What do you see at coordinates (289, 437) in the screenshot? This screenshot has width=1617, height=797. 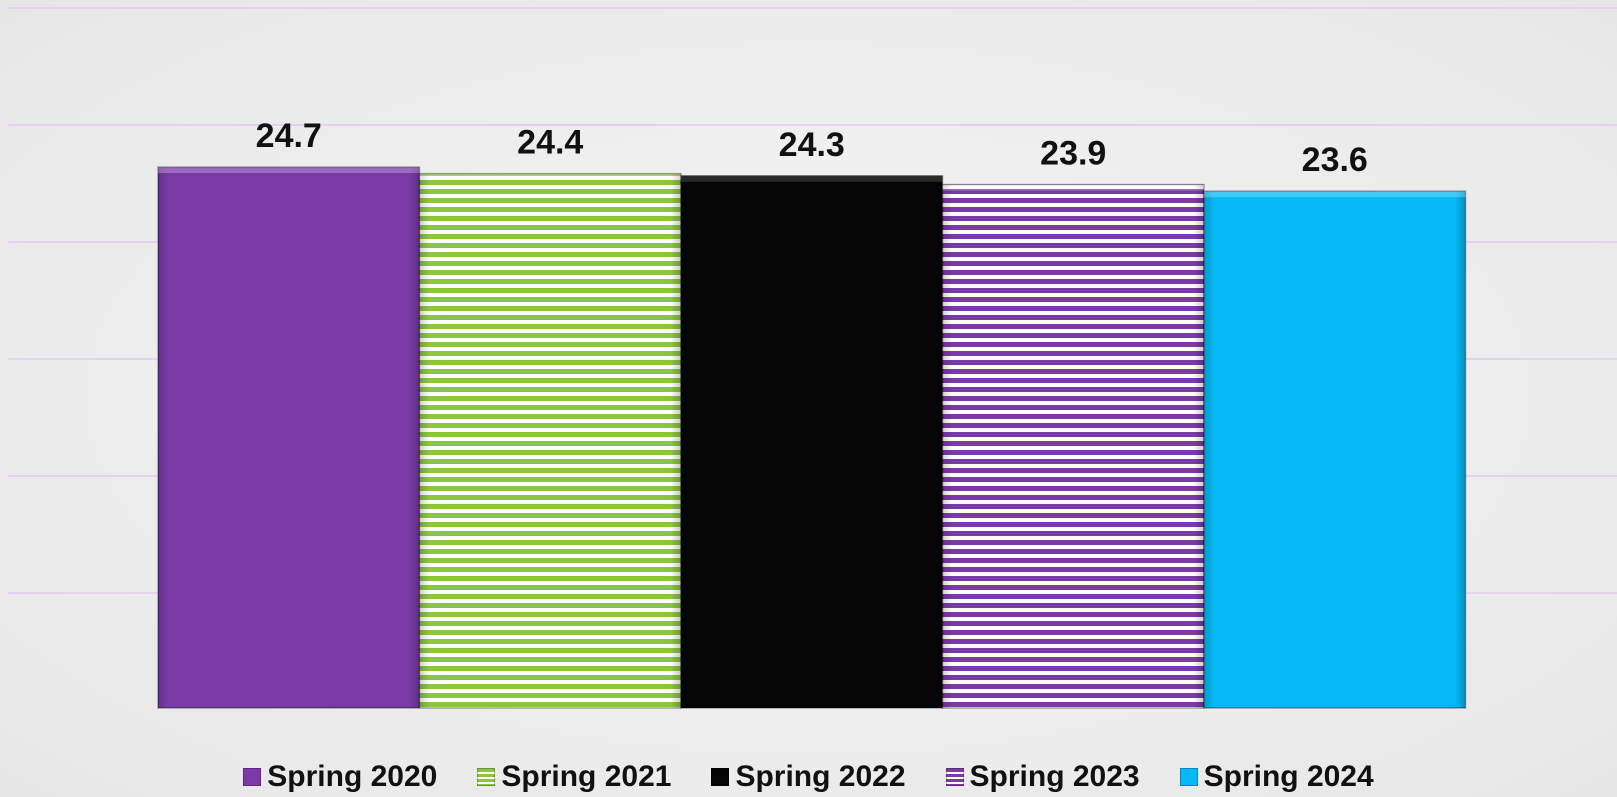 I see `bar-spring-2020` at bounding box center [289, 437].